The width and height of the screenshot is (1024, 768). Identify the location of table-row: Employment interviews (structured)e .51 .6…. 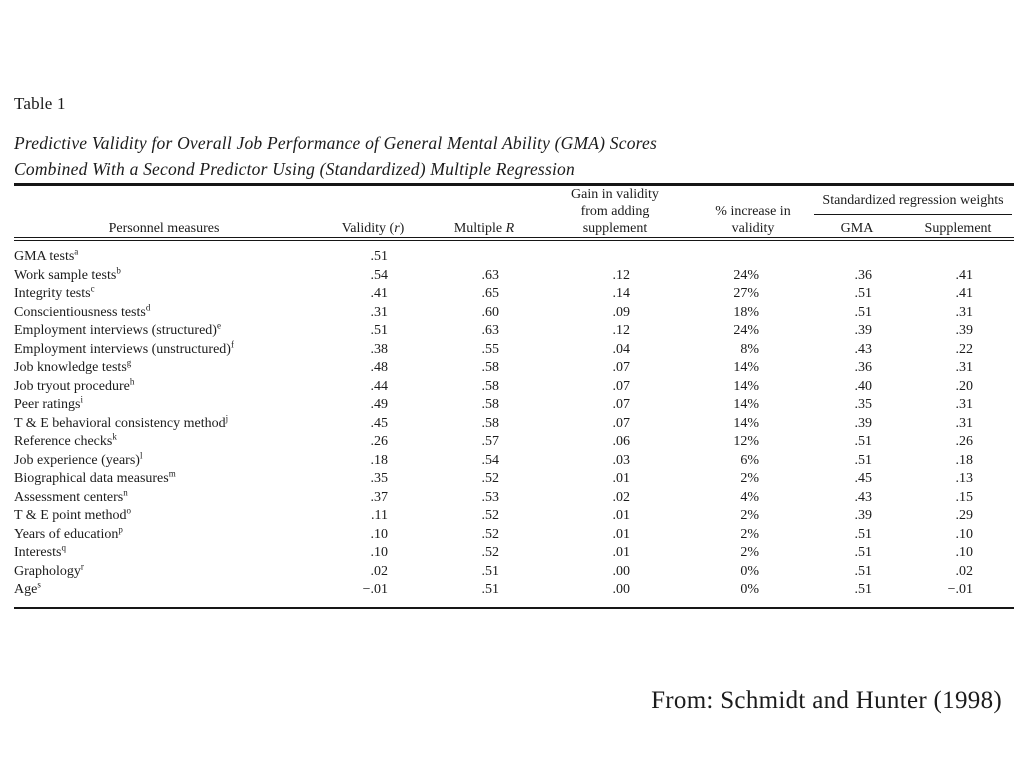
(514, 330).